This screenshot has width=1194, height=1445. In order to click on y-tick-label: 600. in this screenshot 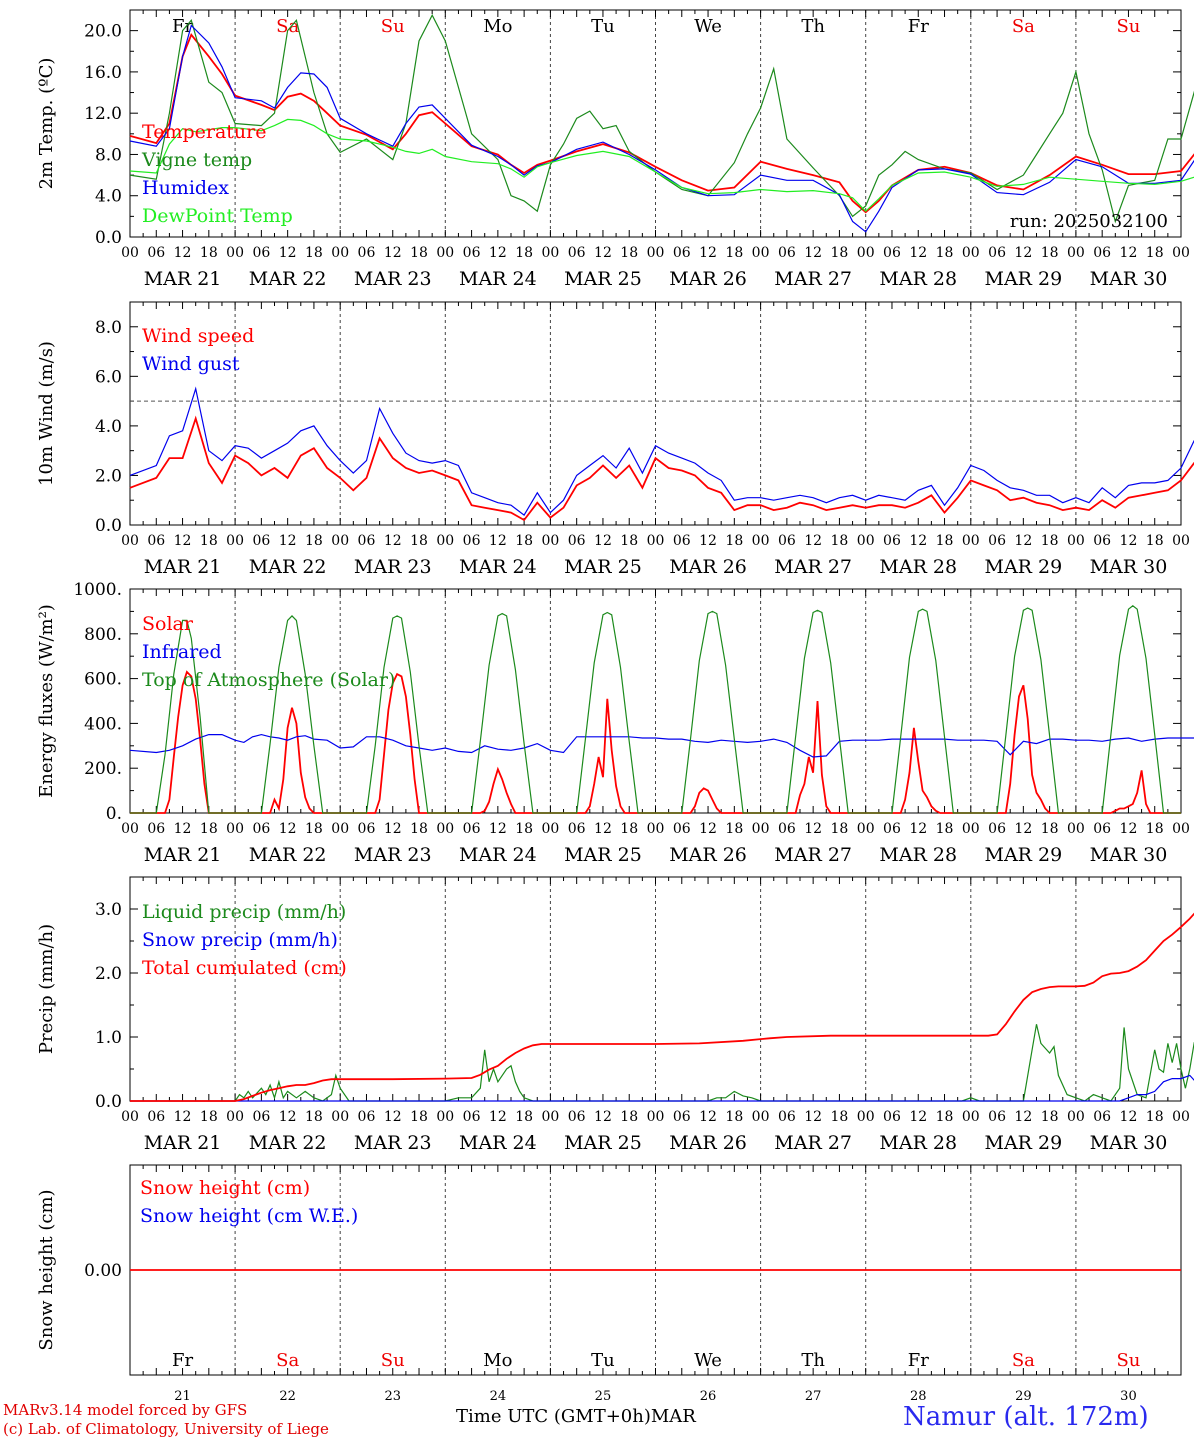, I will do `click(103, 680)`.